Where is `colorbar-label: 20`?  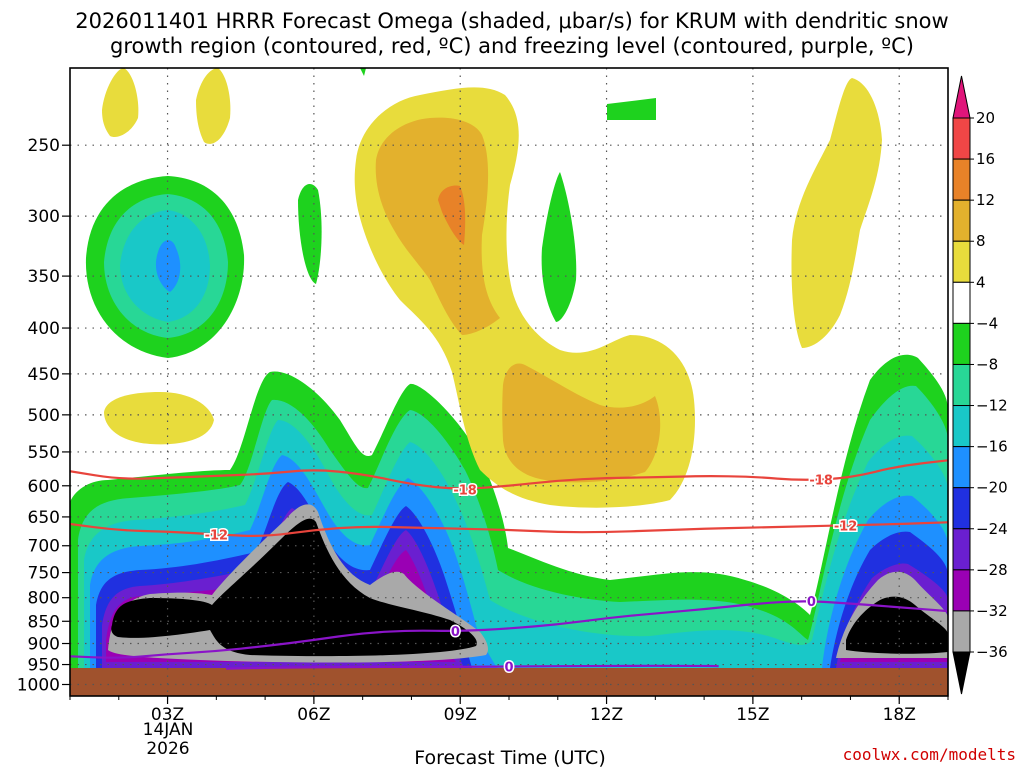
colorbar-label: 20 is located at coordinates (985, 118).